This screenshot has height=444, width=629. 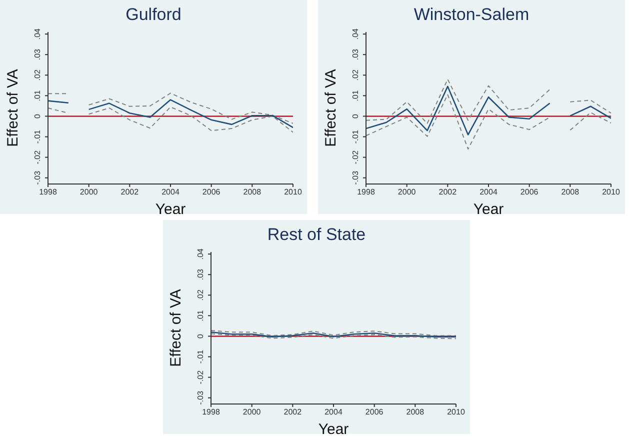 What do you see at coordinates (153, 15) in the screenshot?
I see `chart-title: Gulford` at bounding box center [153, 15].